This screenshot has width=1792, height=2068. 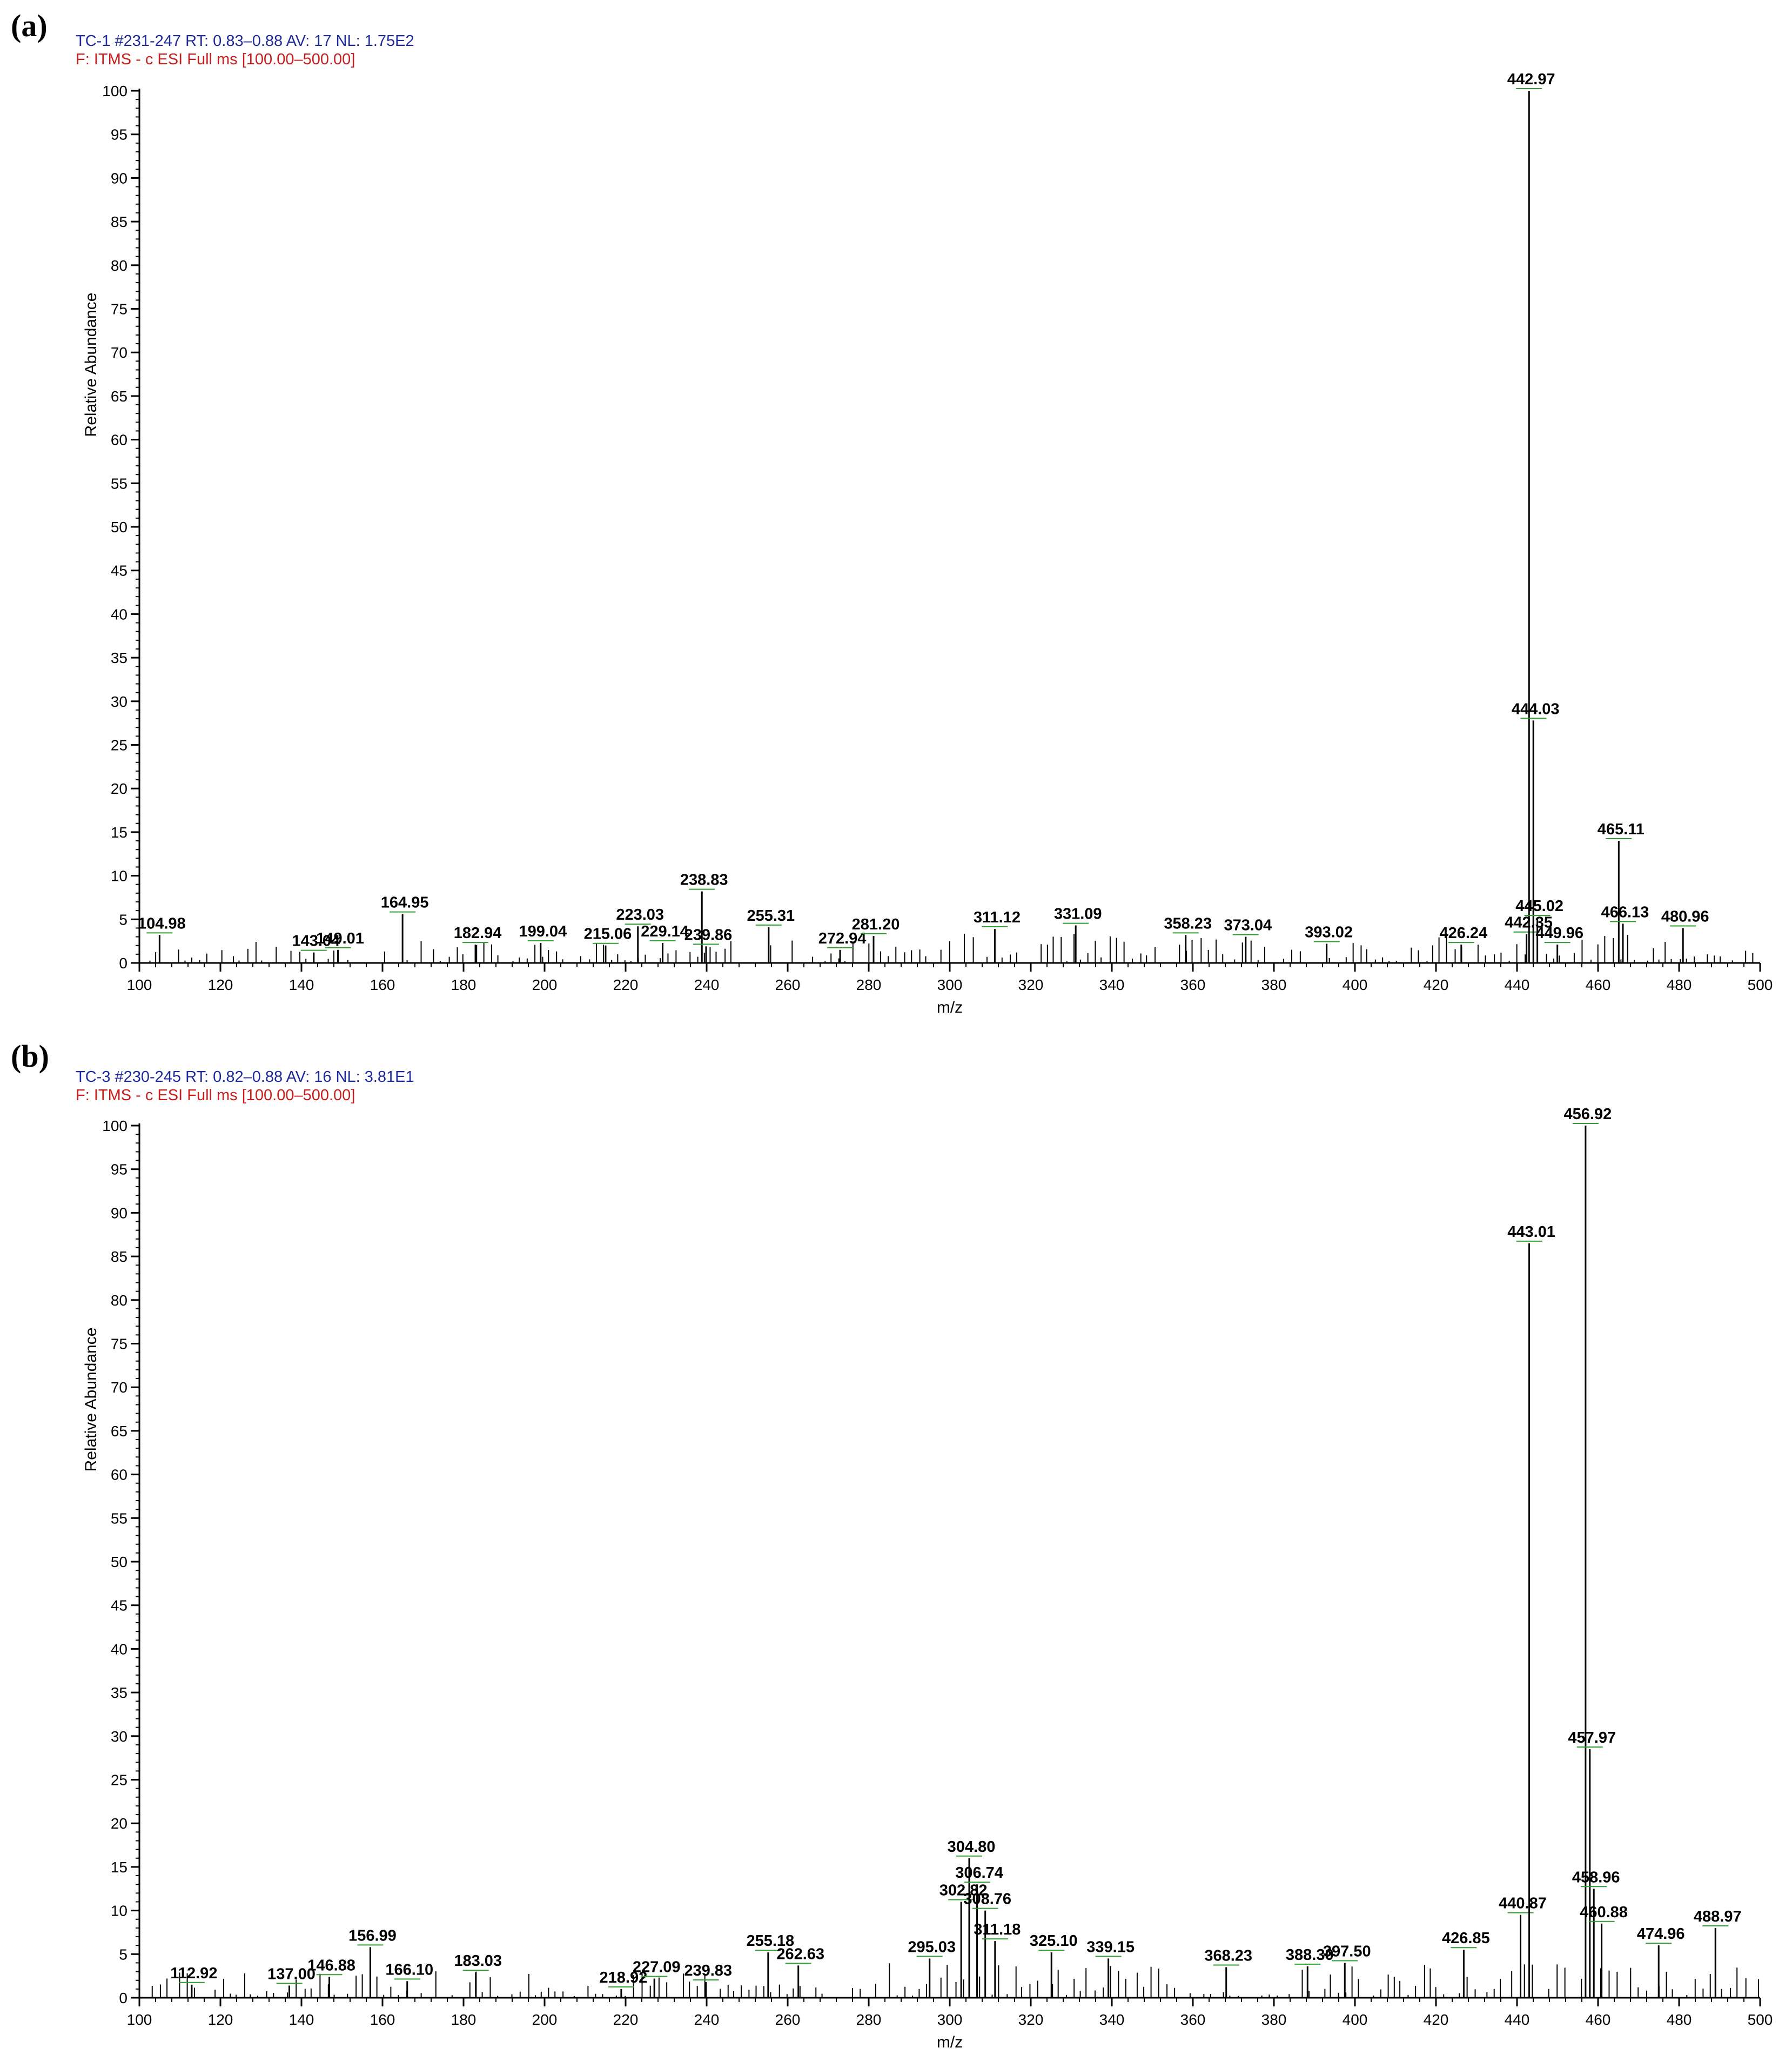 What do you see at coordinates (545, 2019) in the screenshot?
I see `x-tick-label: 200` at bounding box center [545, 2019].